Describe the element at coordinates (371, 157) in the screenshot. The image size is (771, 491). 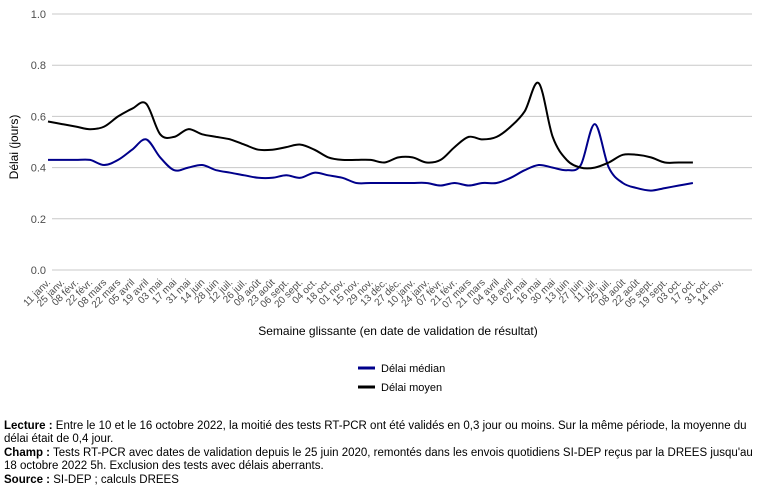
I see `series-line-median` at that location.